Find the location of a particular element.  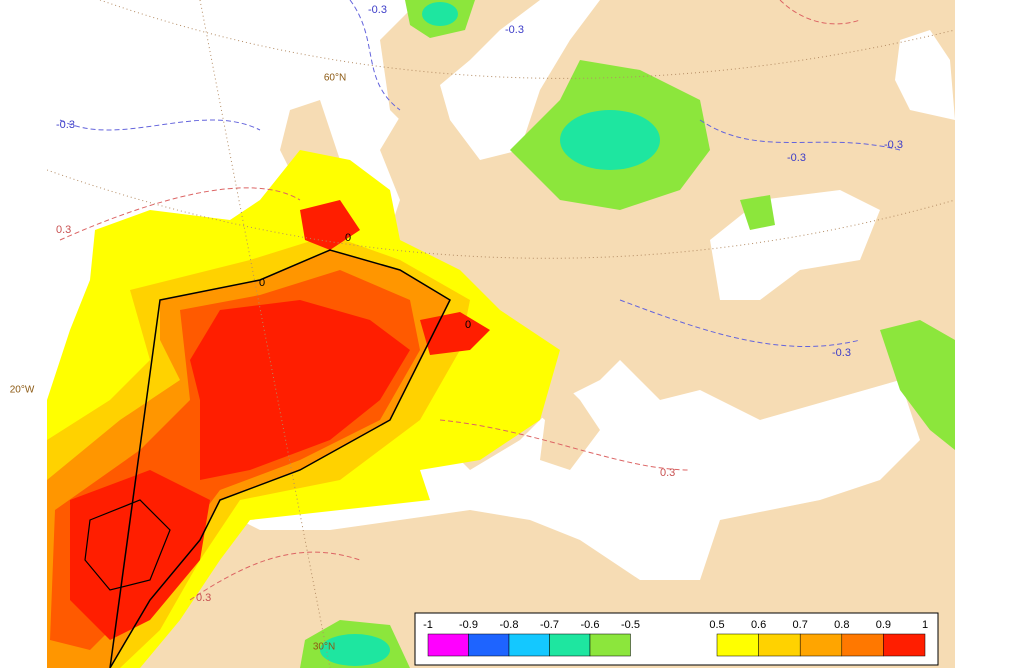

colorbar: -1 -0.9 -0.8 -0.7 -0.6 -0.5 0.5 0.6 0.7 0.8 0.9 1 is located at coordinates (676, 639).